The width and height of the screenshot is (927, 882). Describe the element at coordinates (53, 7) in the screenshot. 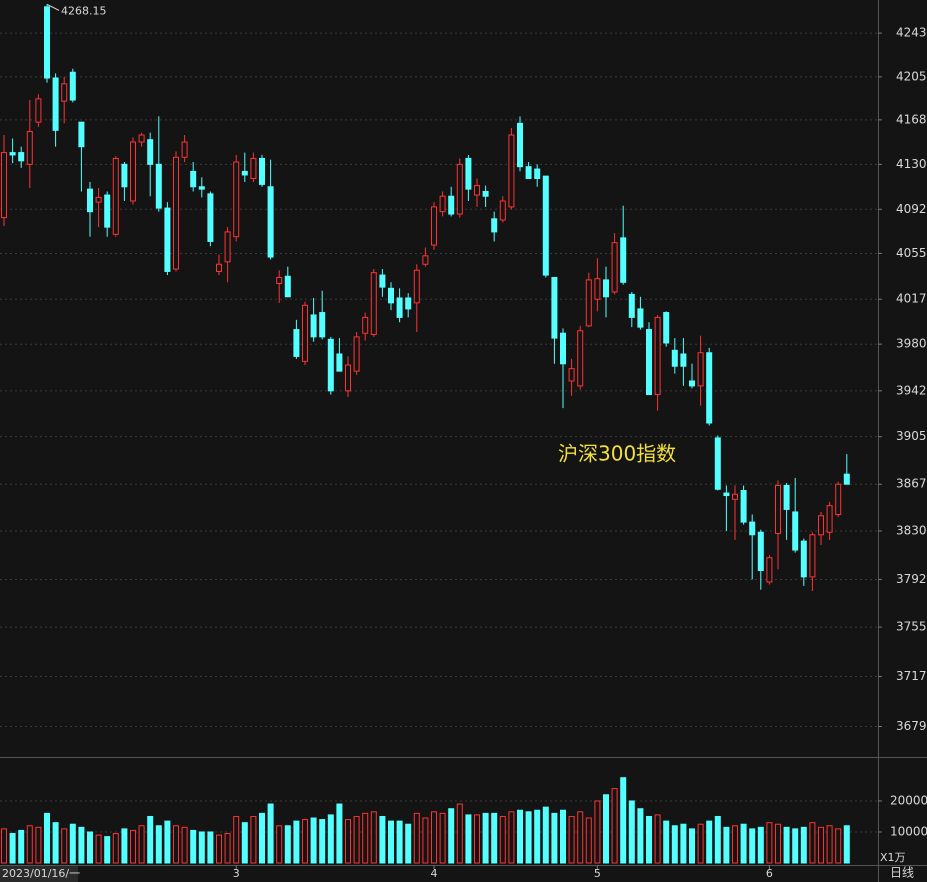

I see `high-pointer` at that location.